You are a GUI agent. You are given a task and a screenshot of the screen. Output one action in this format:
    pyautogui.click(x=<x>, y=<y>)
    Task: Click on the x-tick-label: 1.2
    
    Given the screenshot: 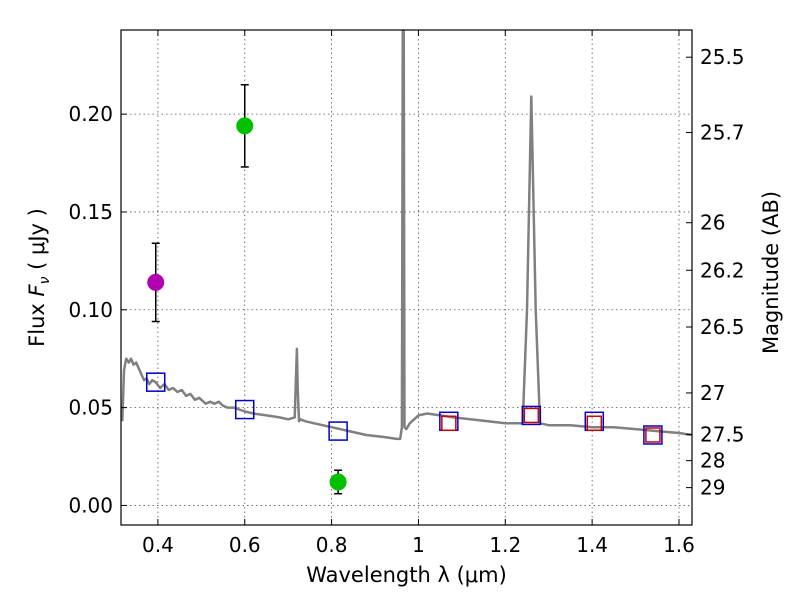 What is the action you would take?
    pyautogui.click(x=505, y=545)
    